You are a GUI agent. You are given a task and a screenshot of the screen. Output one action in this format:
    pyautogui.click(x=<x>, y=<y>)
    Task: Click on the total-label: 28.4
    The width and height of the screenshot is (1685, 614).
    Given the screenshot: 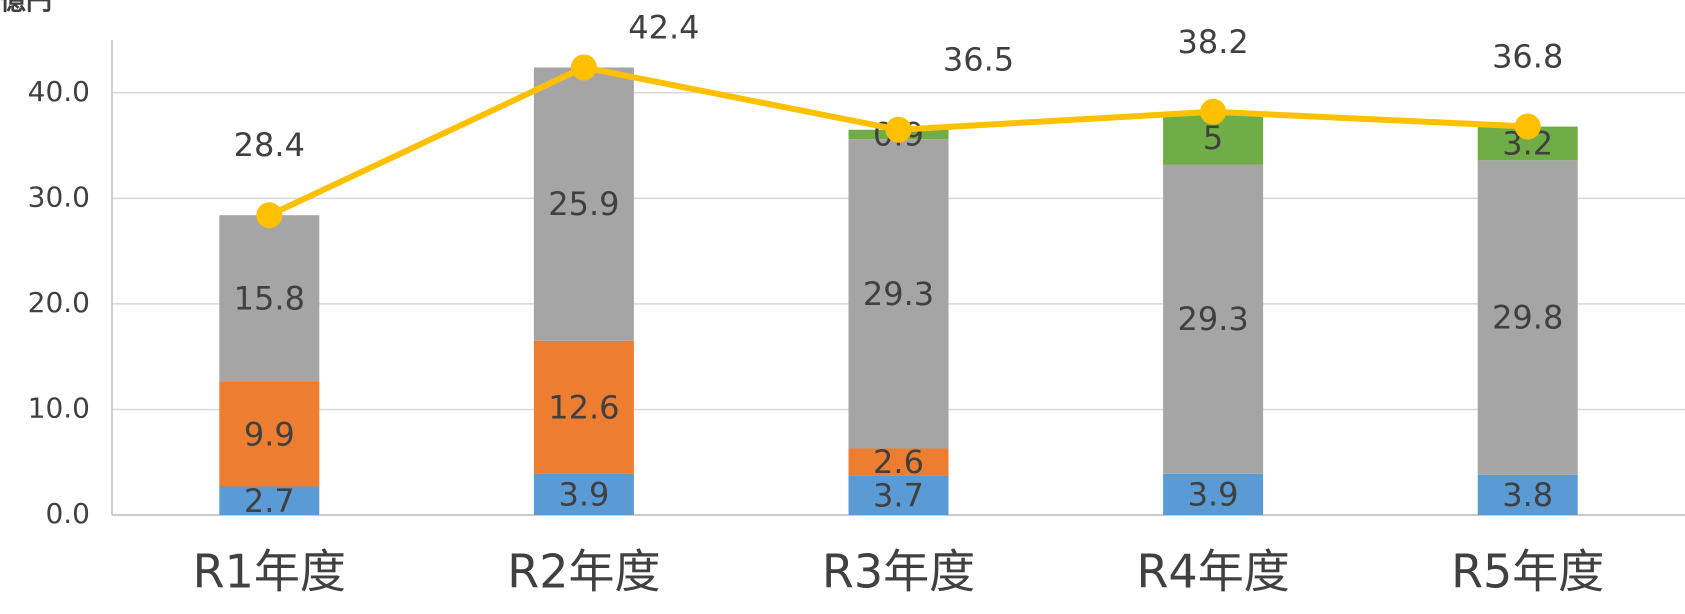 What is the action you would take?
    pyautogui.click(x=269, y=145)
    